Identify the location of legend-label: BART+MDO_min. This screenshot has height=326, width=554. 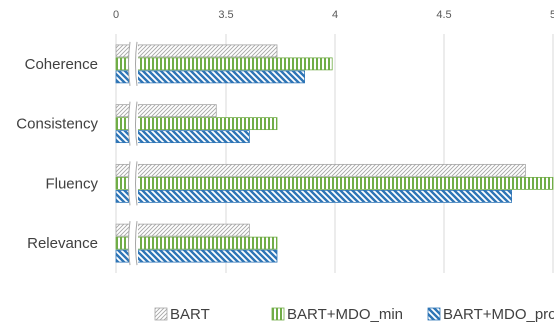
(345, 314).